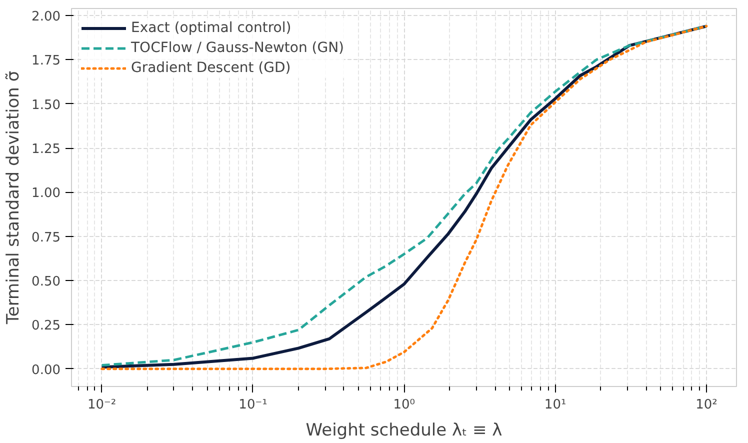 This screenshot has height=443, width=748. What do you see at coordinates (46, 105) in the screenshot?
I see `y-tick-label: 1.50` at bounding box center [46, 105].